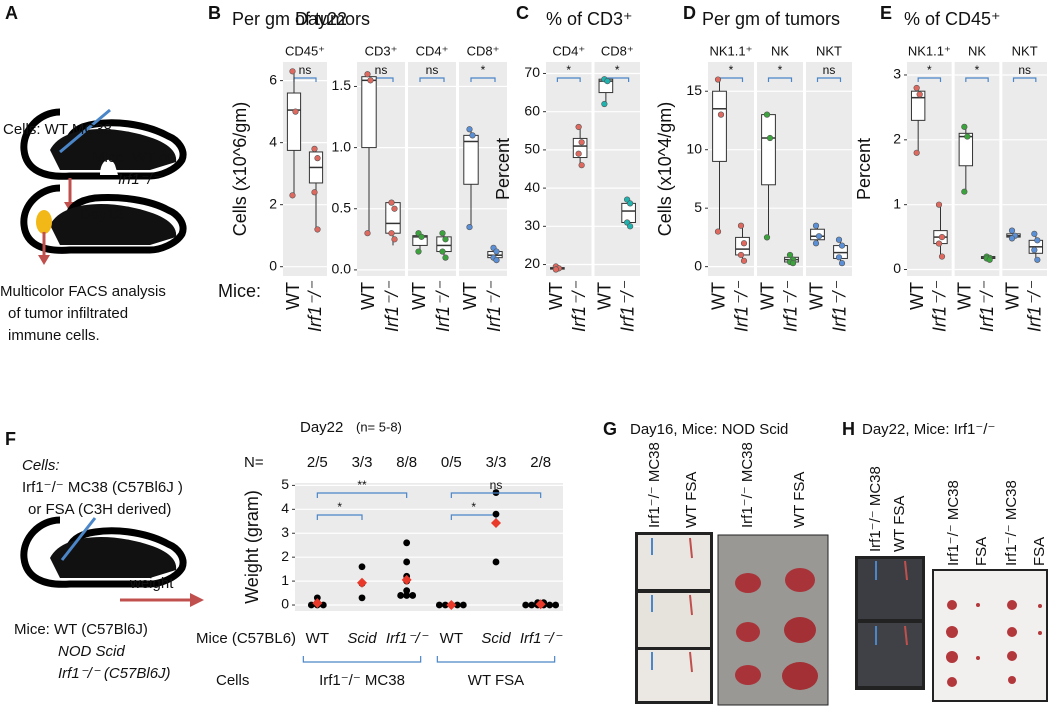 This screenshot has width=1050, height=708. Describe the element at coordinates (406, 462) in the screenshot. I see `n-value: 8/8` at that location.